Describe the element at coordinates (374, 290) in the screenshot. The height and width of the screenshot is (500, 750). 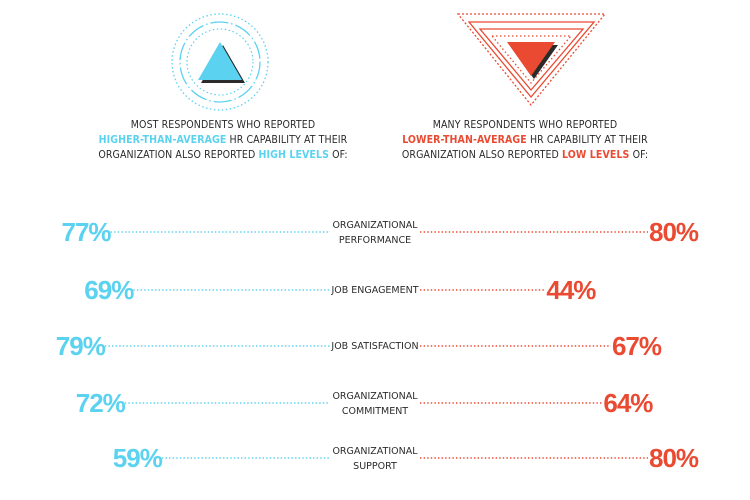
I see `category-label: JOB ENGAGEMENT` at that location.